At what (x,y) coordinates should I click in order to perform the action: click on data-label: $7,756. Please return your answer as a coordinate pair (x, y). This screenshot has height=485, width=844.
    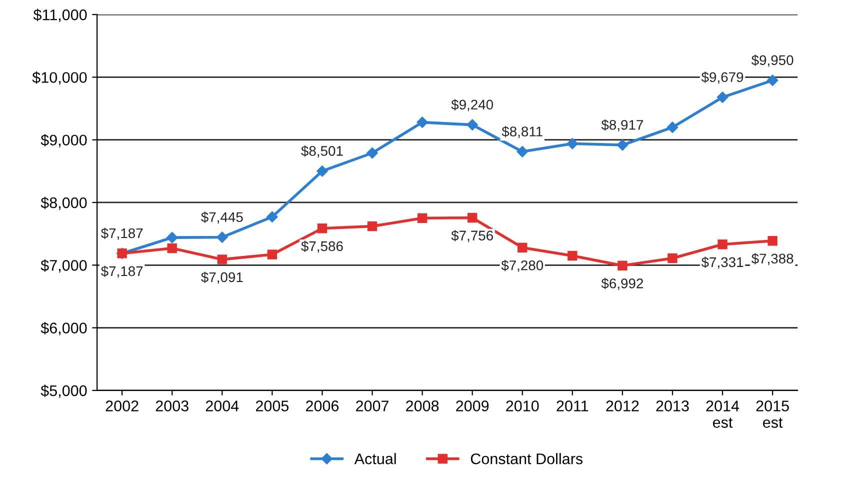
    Looking at the image, I should click on (472, 236).